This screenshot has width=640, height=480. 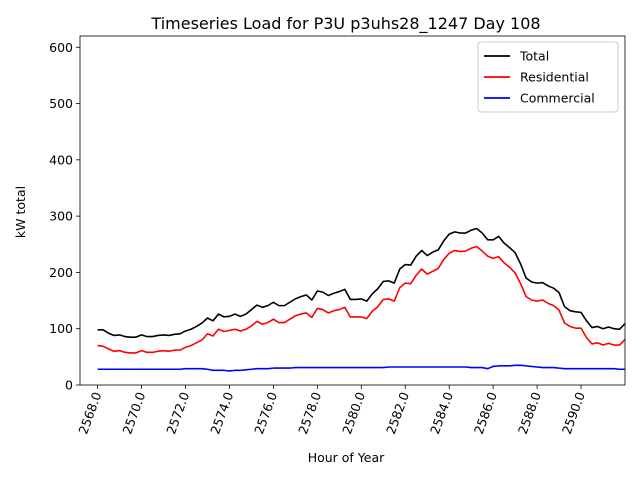 I want to click on x-tick-label: 2584.0, so click(x=441, y=413).